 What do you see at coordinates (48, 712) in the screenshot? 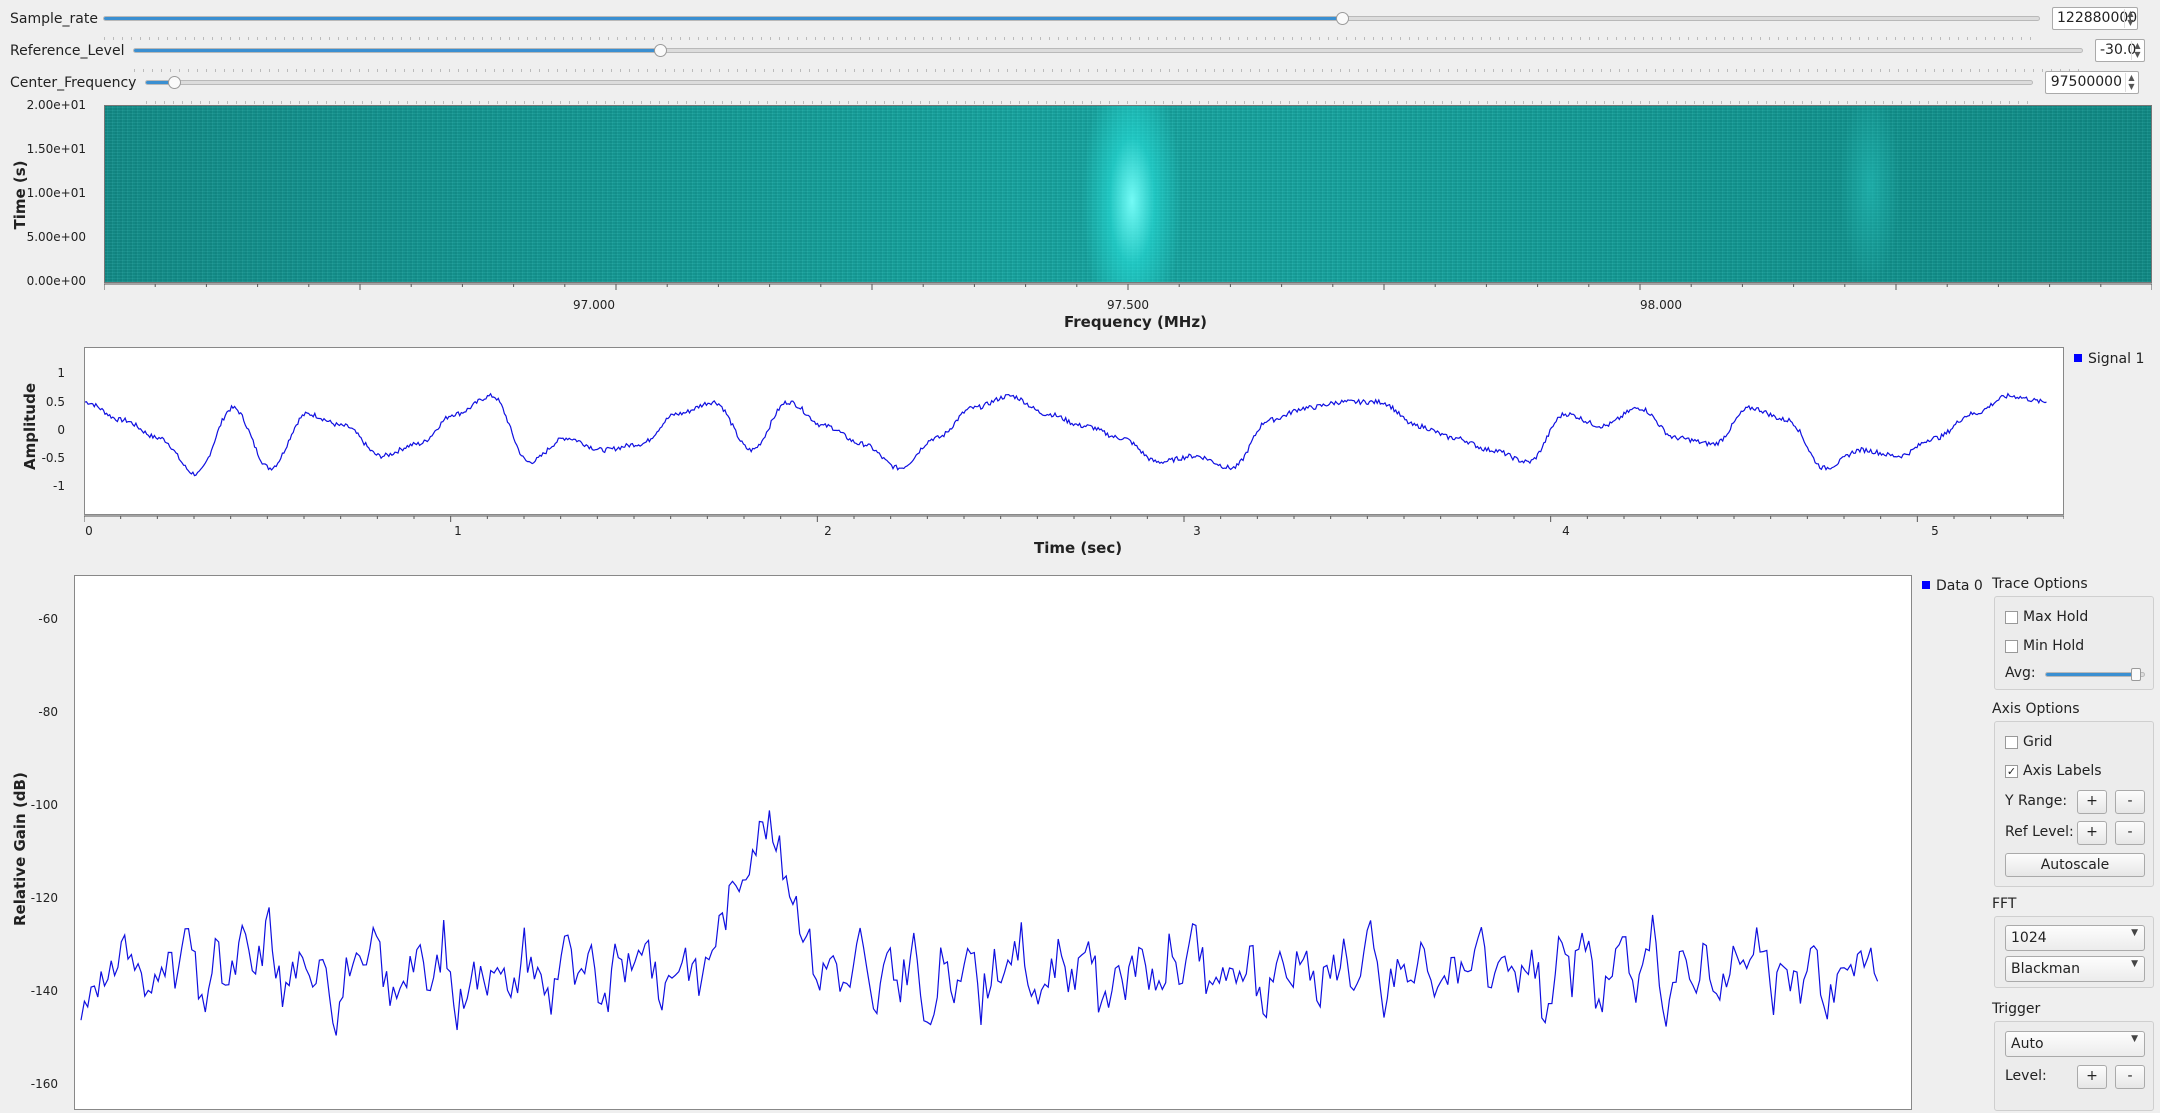
I see `freq-plot-y-tick: -80` at bounding box center [48, 712].